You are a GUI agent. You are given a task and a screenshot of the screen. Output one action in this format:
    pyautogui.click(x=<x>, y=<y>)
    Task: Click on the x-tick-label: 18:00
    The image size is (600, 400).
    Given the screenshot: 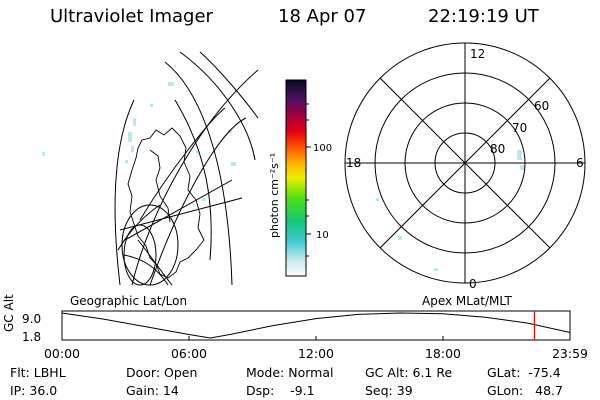 What is the action you would take?
    pyautogui.click(x=443, y=353)
    